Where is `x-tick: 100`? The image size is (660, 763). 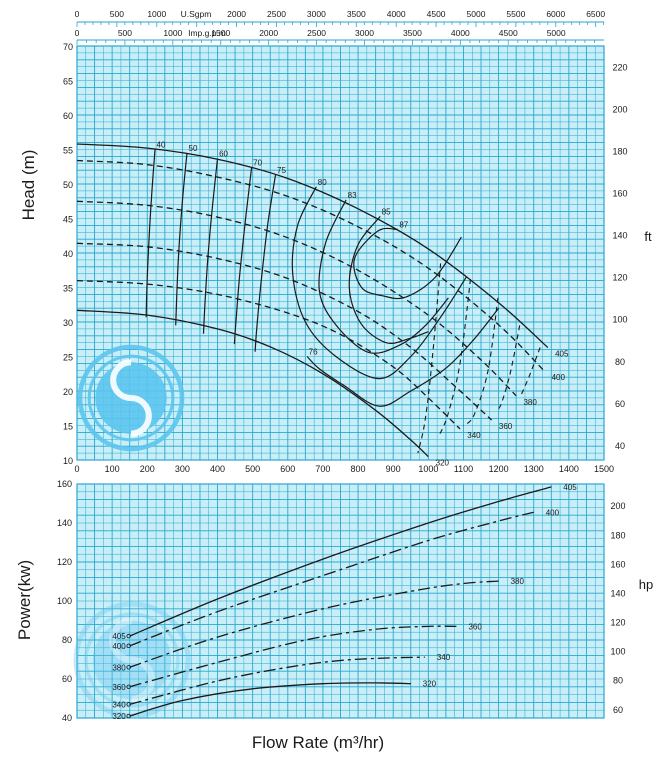
x-tick: 100 is located at coordinates (112, 469).